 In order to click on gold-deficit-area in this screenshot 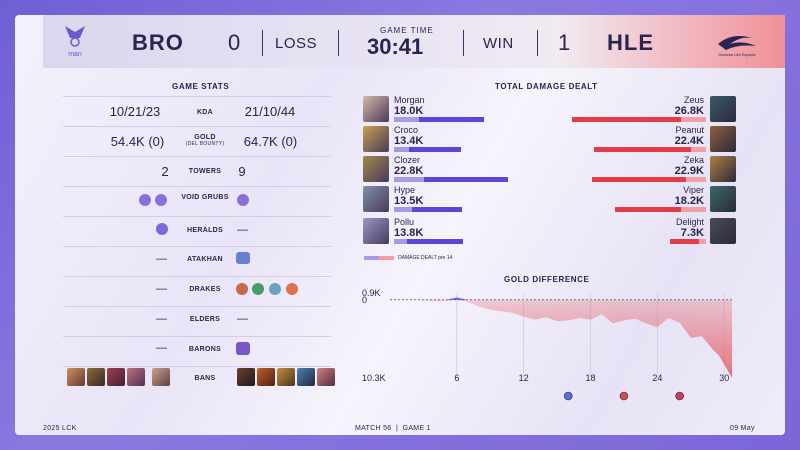, I will do `click(561, 338)`.